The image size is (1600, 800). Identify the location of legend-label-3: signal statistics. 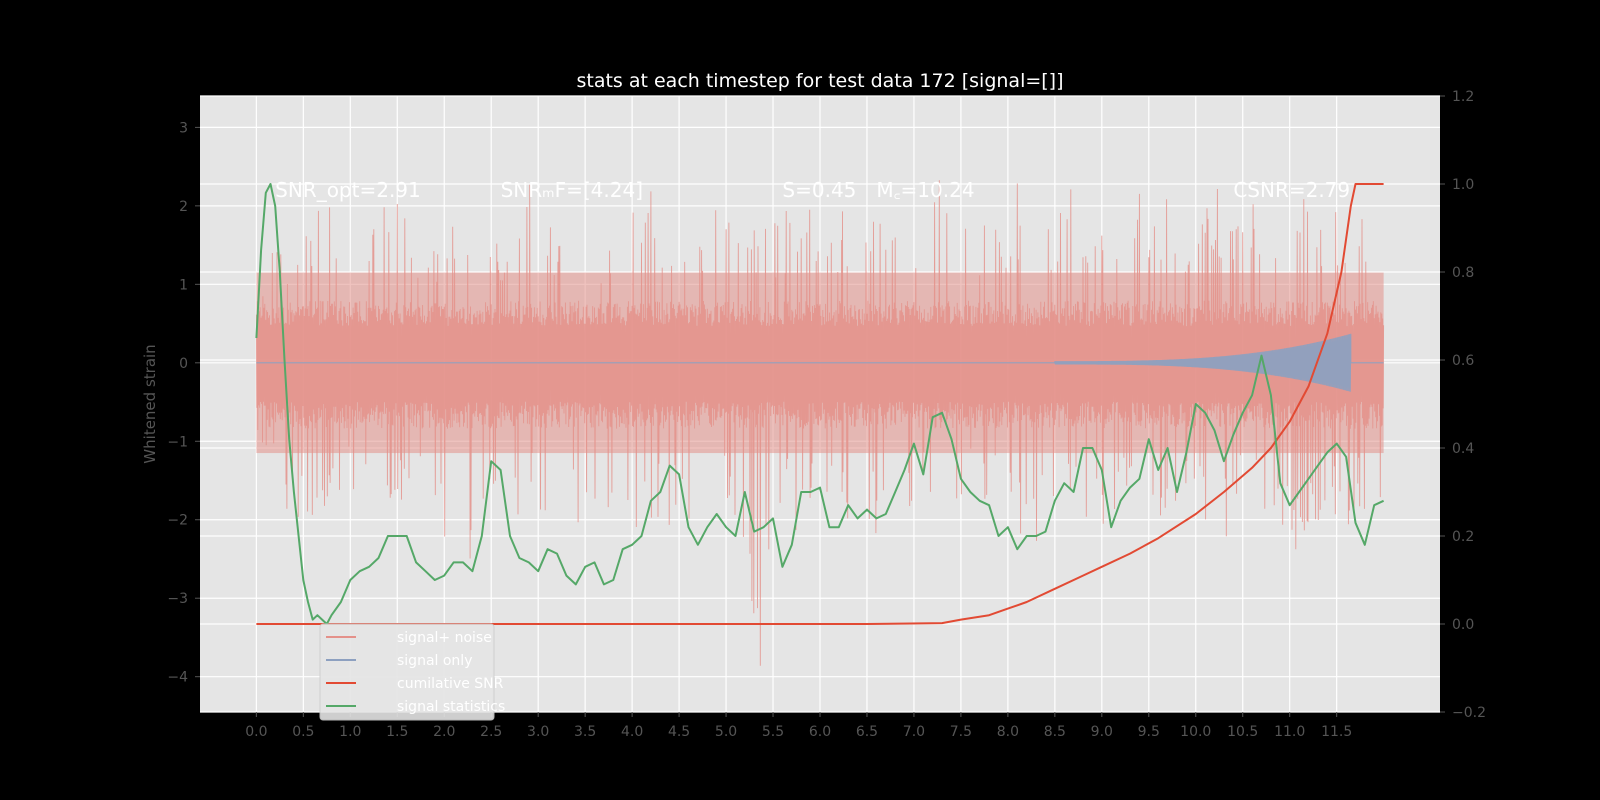
(451, 707).